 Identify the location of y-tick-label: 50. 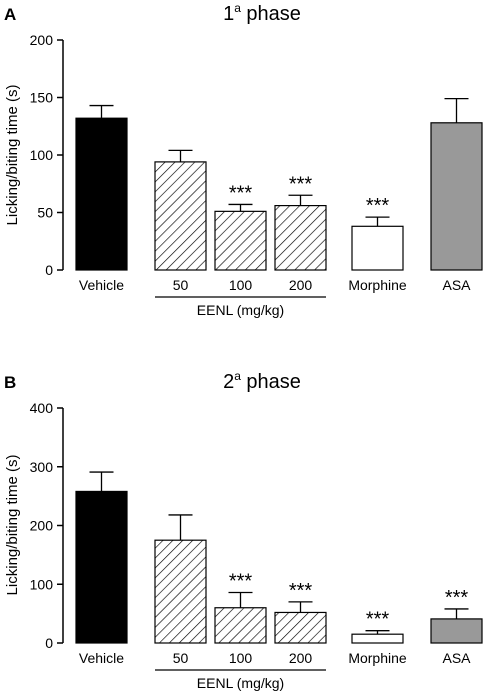
(45, 213).